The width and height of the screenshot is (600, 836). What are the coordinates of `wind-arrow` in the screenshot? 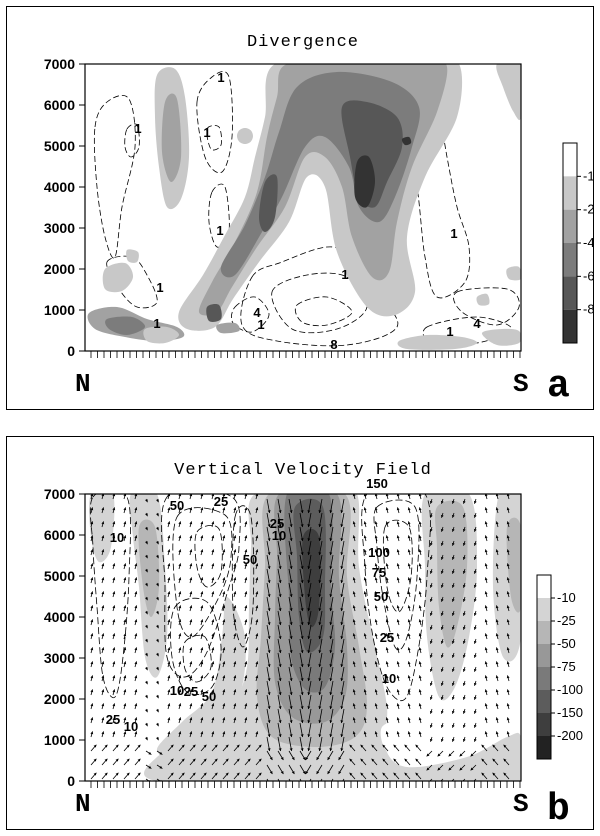 It's located at (442, 779).